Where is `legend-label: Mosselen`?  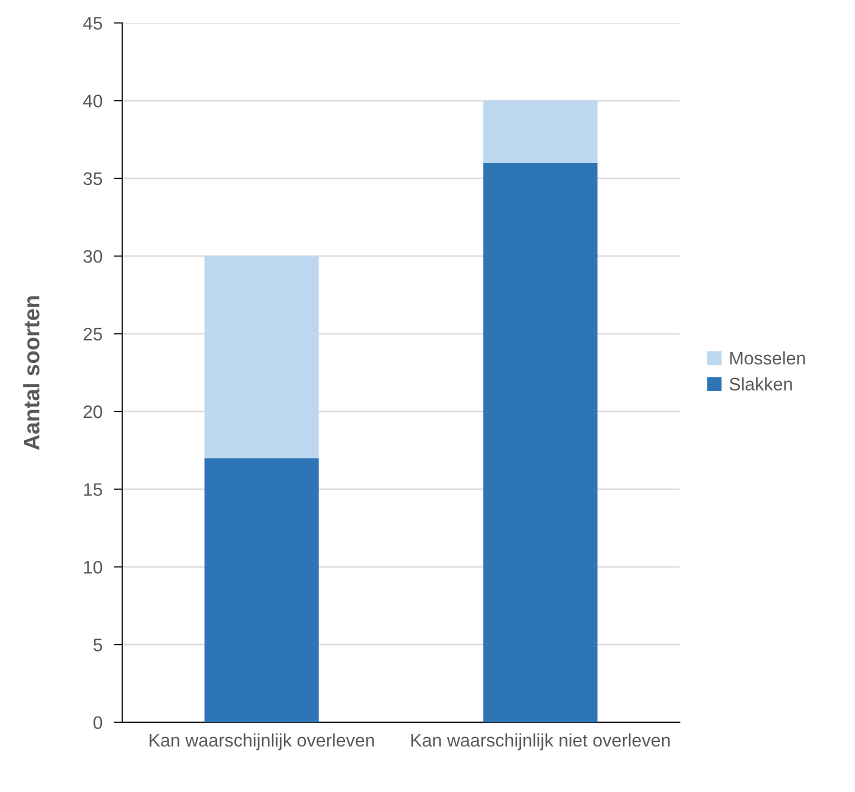
legend-label: Mosselen is located at coordinates (767, 358).